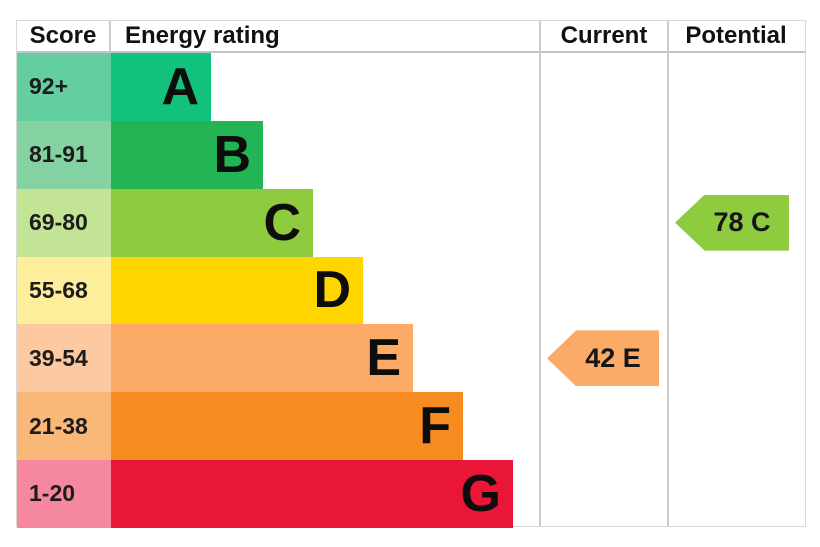  Describe the element at coordinates (64, 36) in the screenshot. I see `header-score: Score` at that location.